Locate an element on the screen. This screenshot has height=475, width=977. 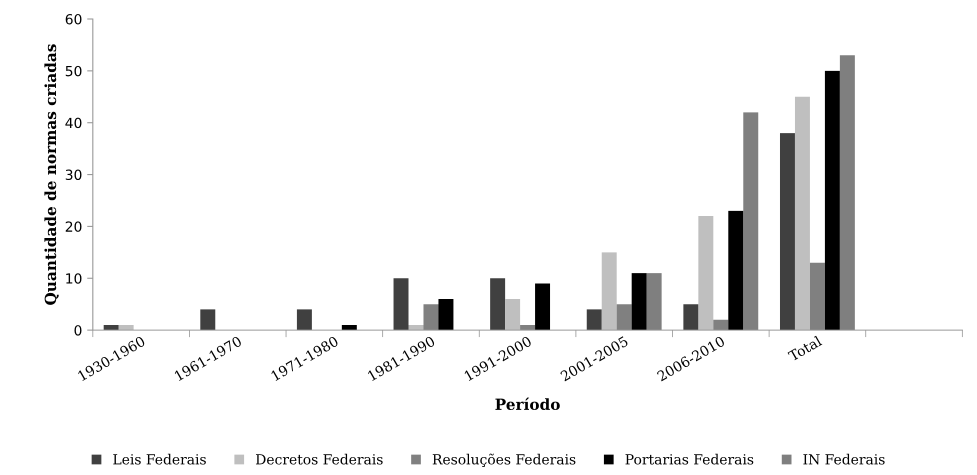
y-axis-title: Quantidade de normas criadas is located at coordinates (51, 174).